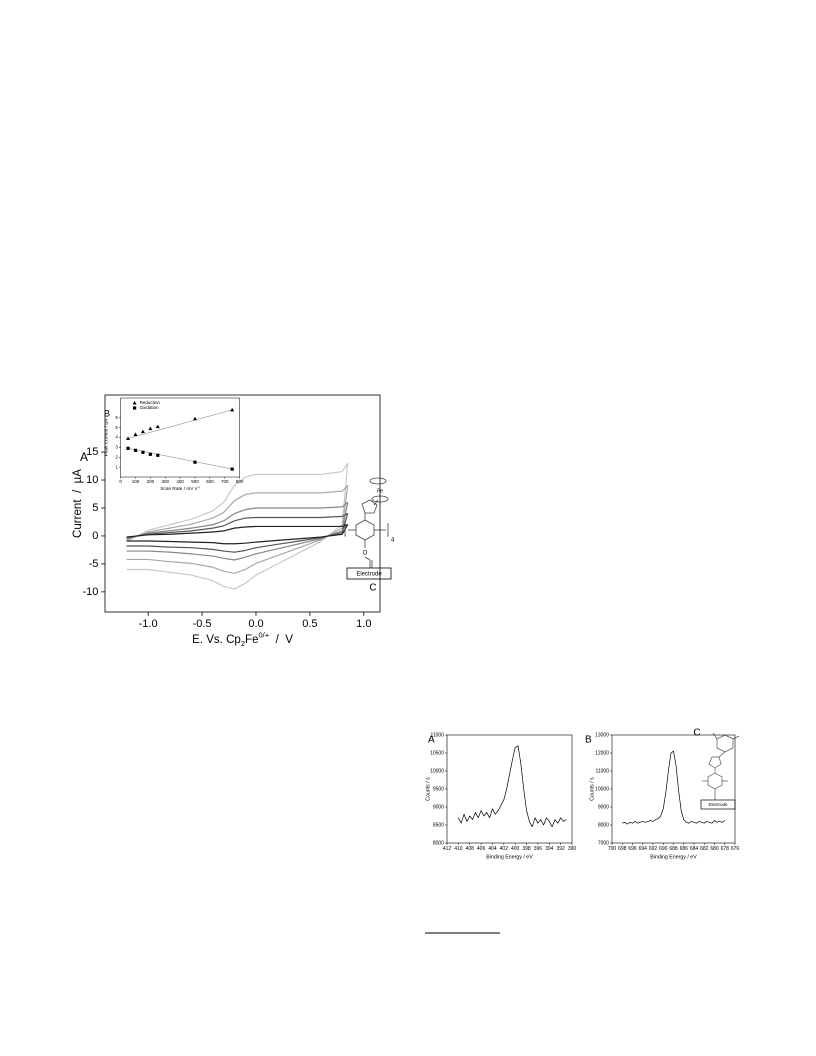  I want to click on x-tick-label: 410, so click(458, 849).